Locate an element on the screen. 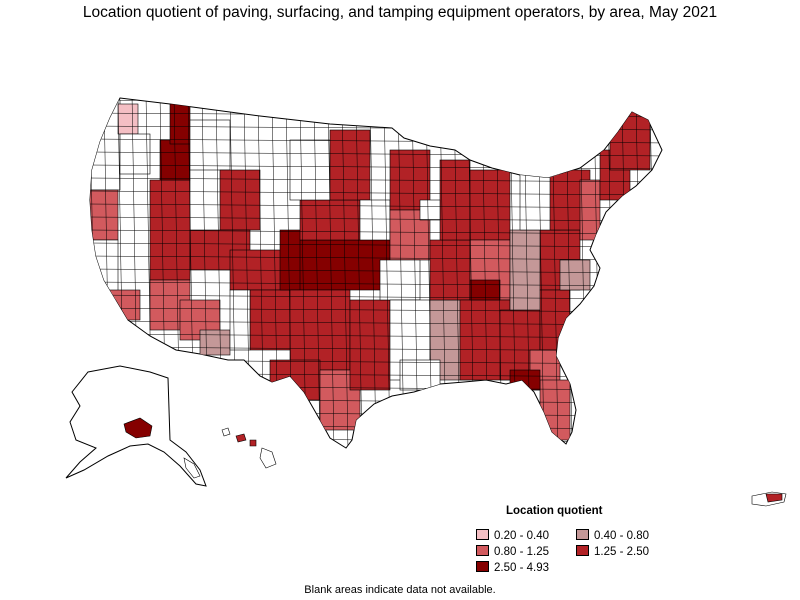 Image resolution: width=800 pixels, height=600 pixels. hawaii-islands is located at coordinates (249, 448).